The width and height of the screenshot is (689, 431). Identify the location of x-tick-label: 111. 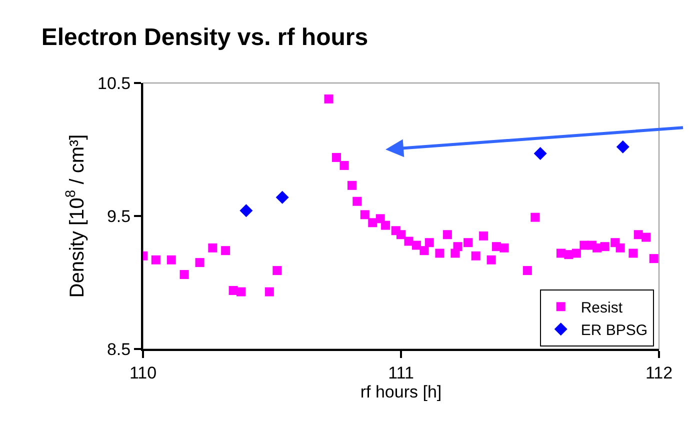
(401, 372).